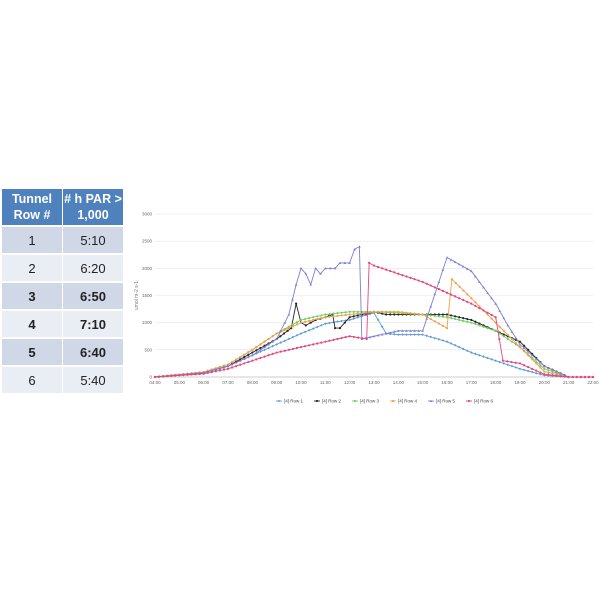 The width and height of the screenshot is (600, 600). What do you see at coordinates (350, 382) in the screenshot?
I see `x-tick-label: 12:00` at bounding box center [350, 382].